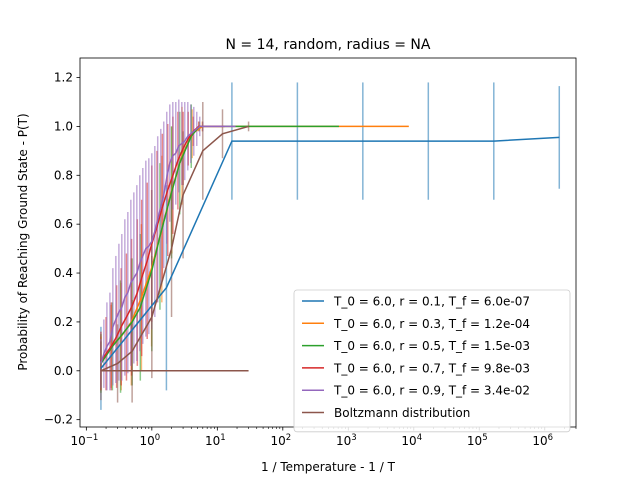 The width and height of the screenshot is (640, 480). I want to click on legend-label: T_0 = 6.0, r = 0.5, T_f = 1.5e-03, so click(431, 346).